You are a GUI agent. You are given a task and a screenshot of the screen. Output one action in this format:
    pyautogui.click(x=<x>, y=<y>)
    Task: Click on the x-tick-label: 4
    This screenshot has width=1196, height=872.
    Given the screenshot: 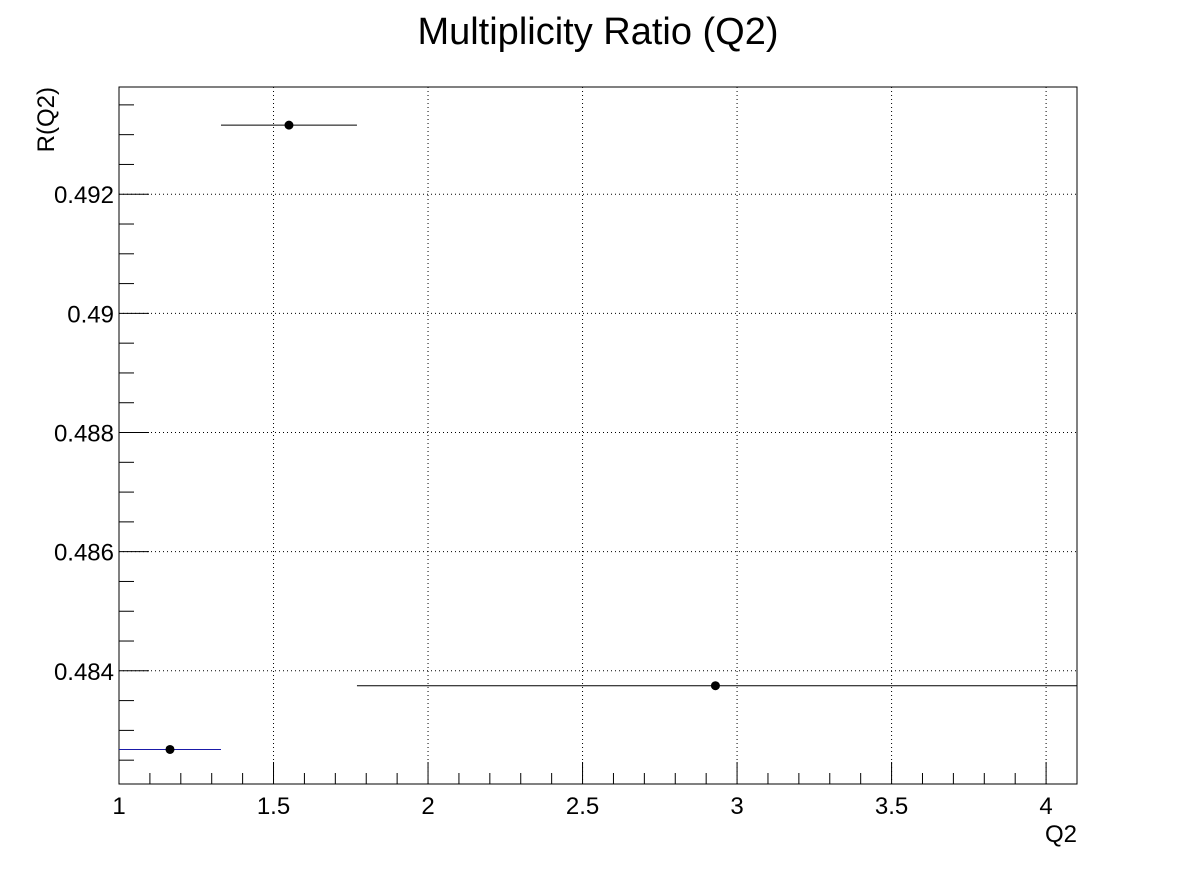 What is the action you would take?
    pyautogui.click(x=1045, y=806)
    